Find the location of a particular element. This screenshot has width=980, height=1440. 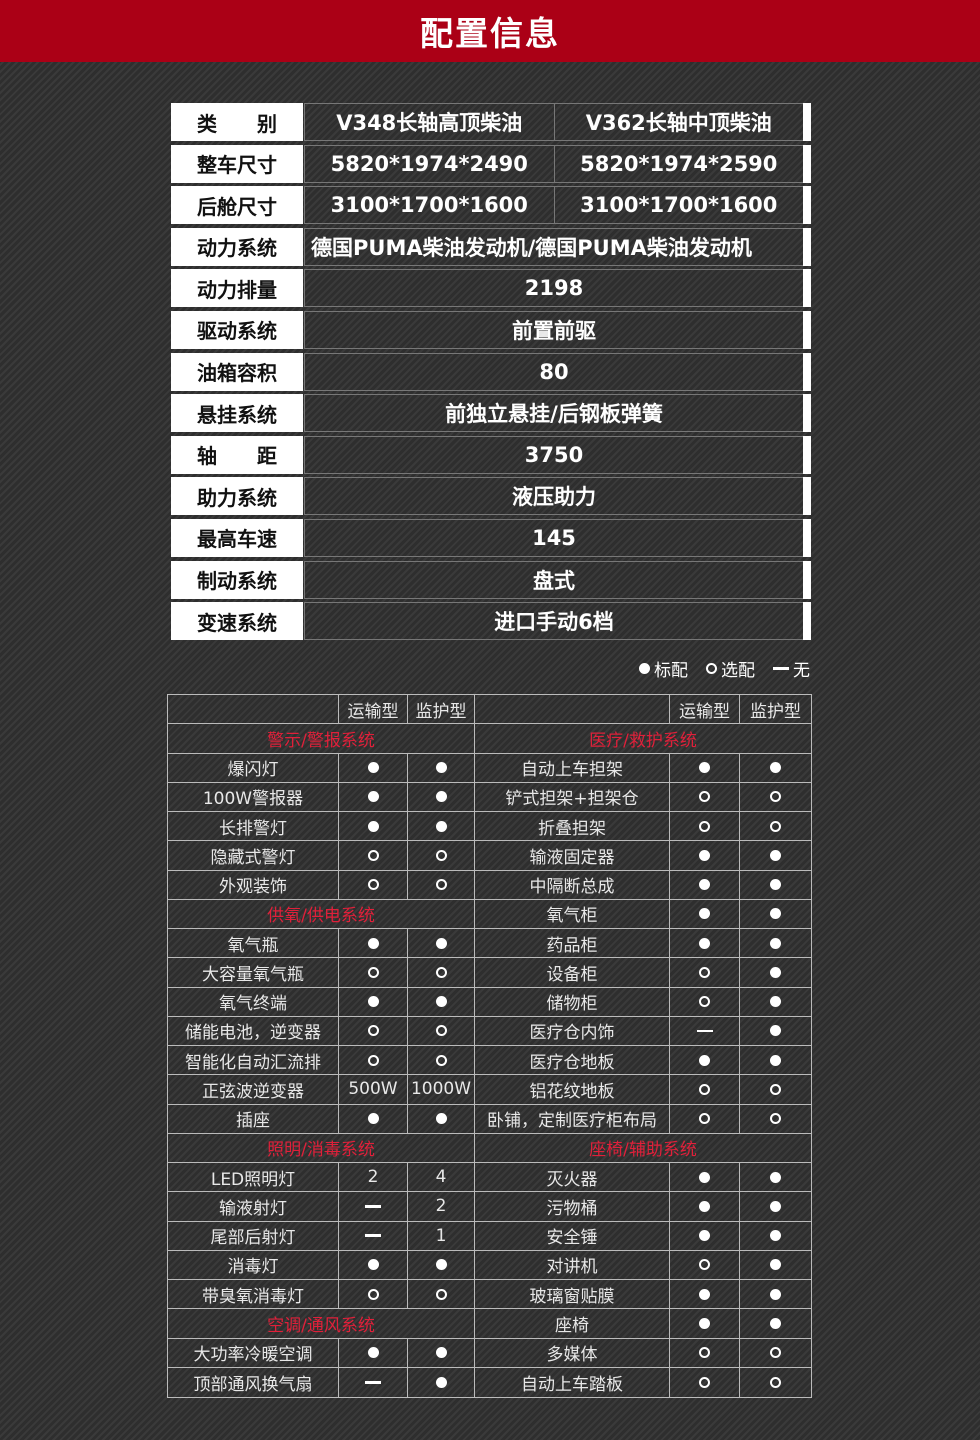

option-row: 医疗仓内饰 is located at coordinates (643, 1031).